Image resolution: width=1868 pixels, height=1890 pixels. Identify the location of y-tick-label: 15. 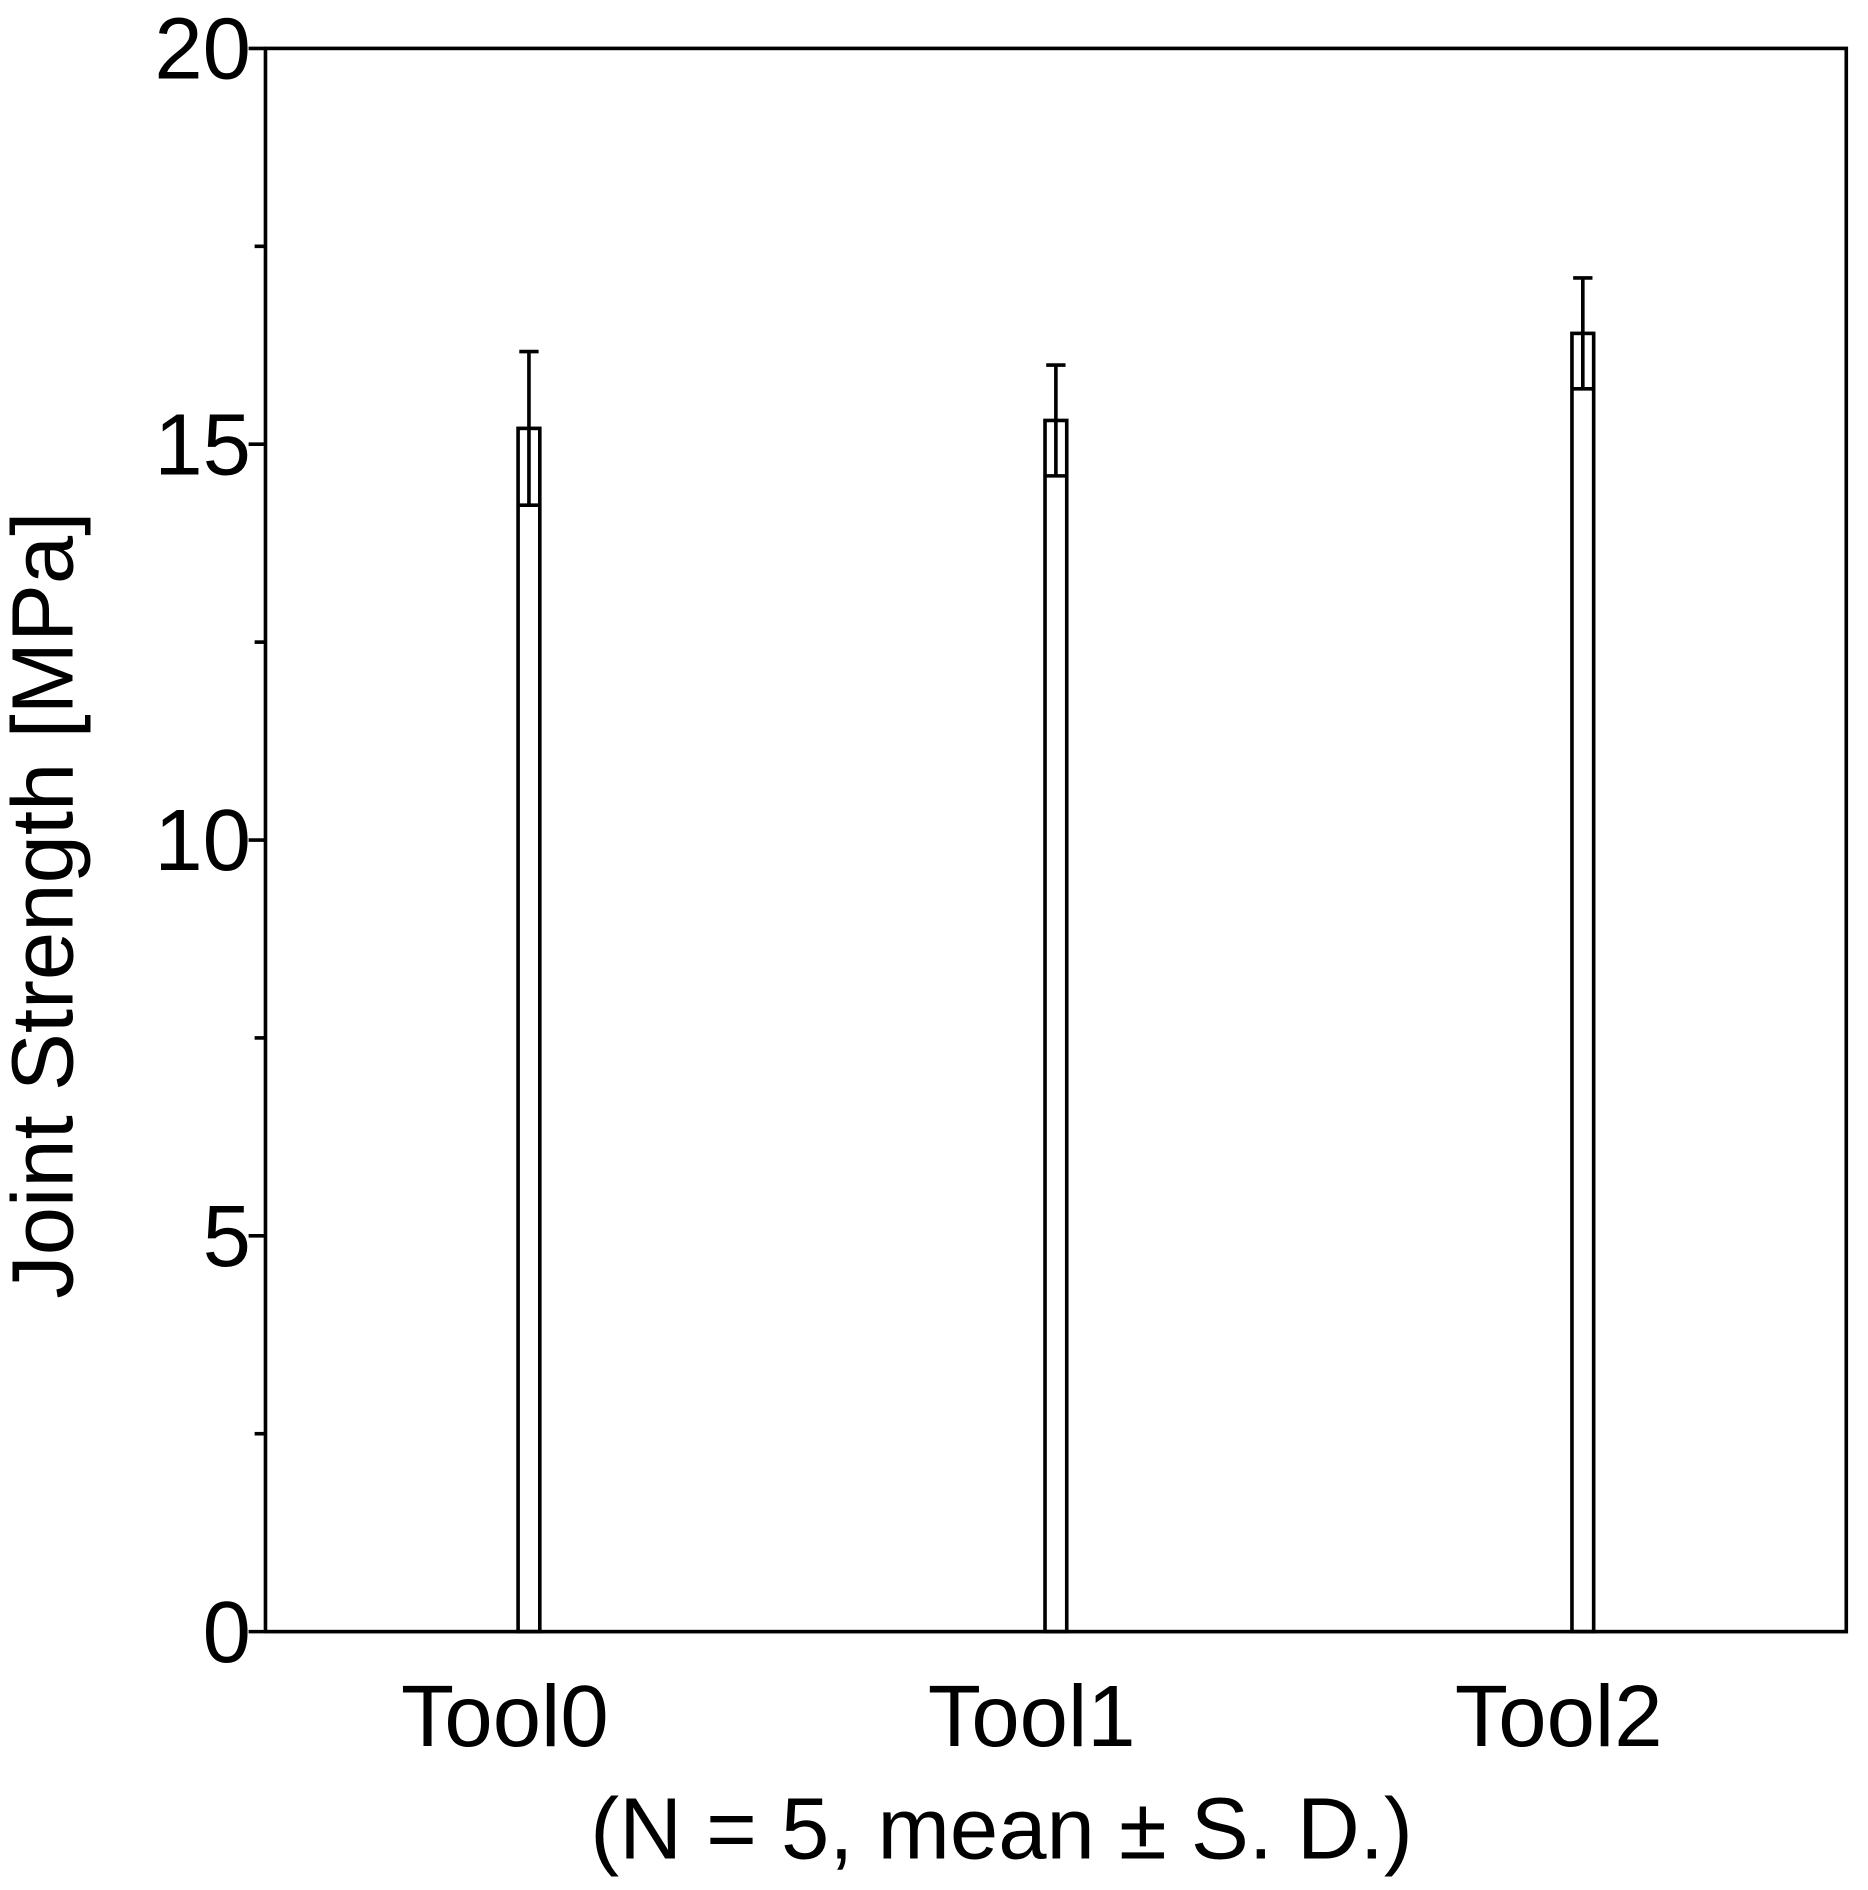
(202, 444).